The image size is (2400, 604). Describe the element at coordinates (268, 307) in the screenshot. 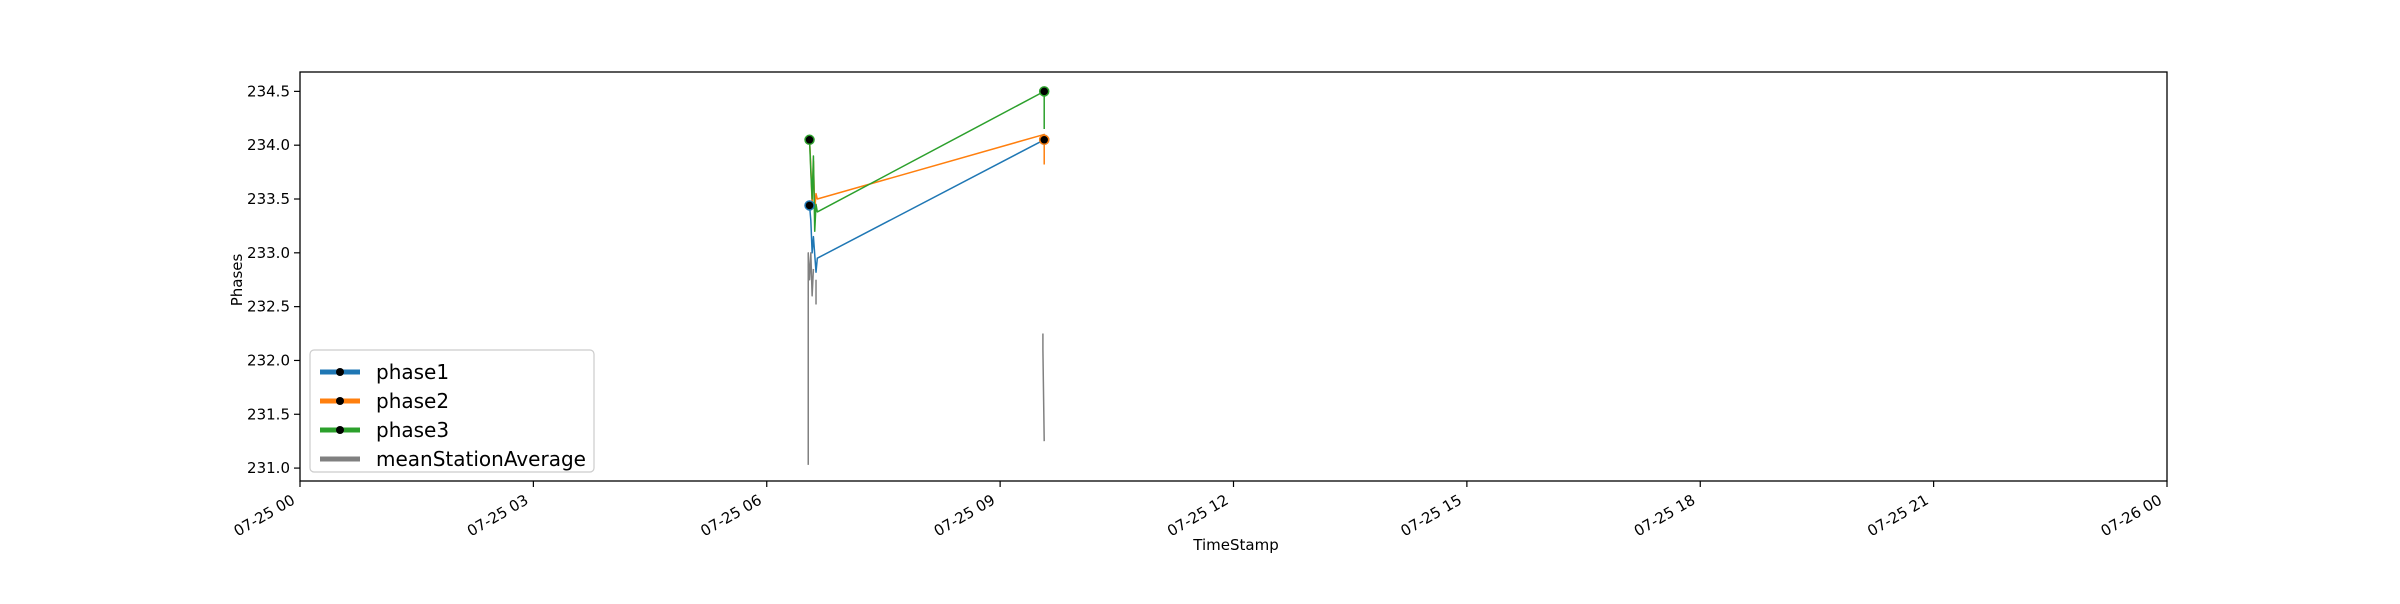

I see `y-tick-label: 232.5` at that location.